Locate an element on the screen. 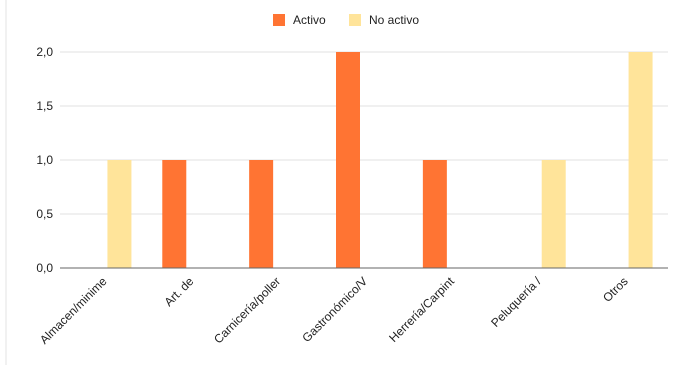  x-tick-label: Gastronómico/V is located at coordinates (334, 309).